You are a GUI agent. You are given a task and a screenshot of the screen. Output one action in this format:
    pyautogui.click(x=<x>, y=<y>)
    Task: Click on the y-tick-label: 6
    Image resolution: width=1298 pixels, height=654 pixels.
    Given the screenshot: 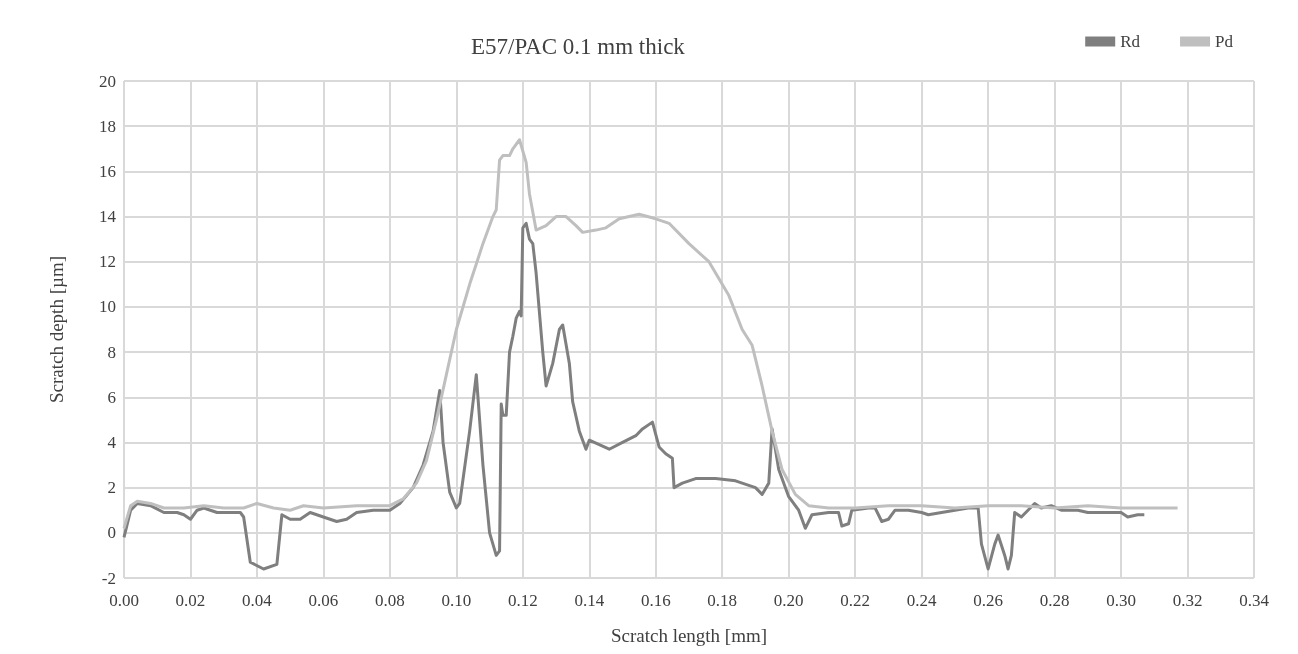 What is the action you would take?
    pyautogui.click(x=111, y=397)
    